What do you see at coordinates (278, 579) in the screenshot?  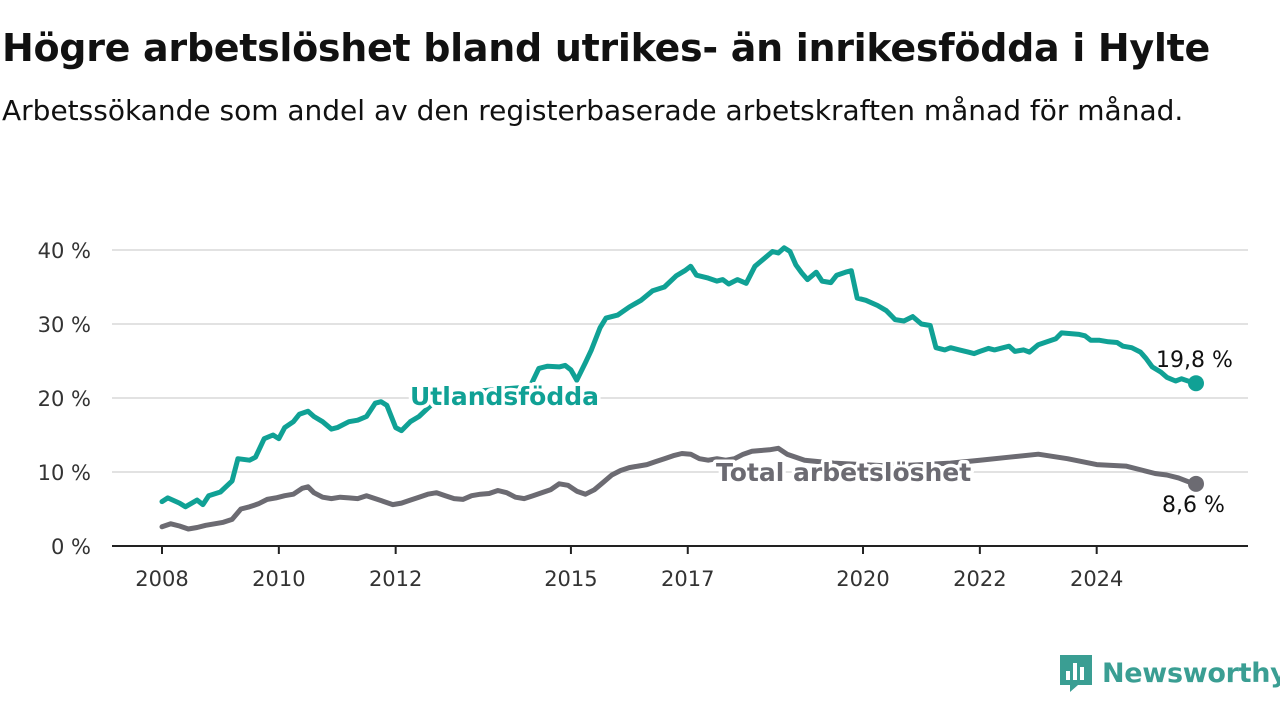 I see `x-tick-label: 2010` at bounding box center [278, 579].